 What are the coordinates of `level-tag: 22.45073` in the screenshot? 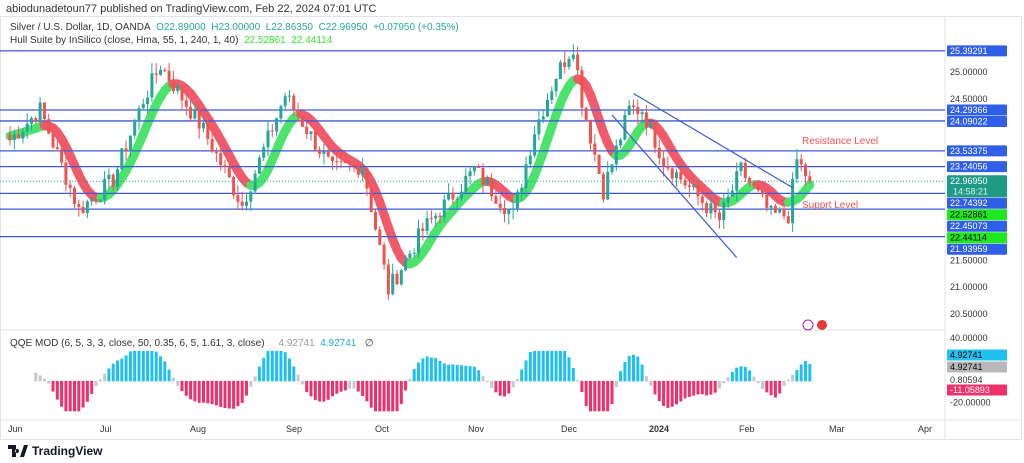 It's located at (969, 226).